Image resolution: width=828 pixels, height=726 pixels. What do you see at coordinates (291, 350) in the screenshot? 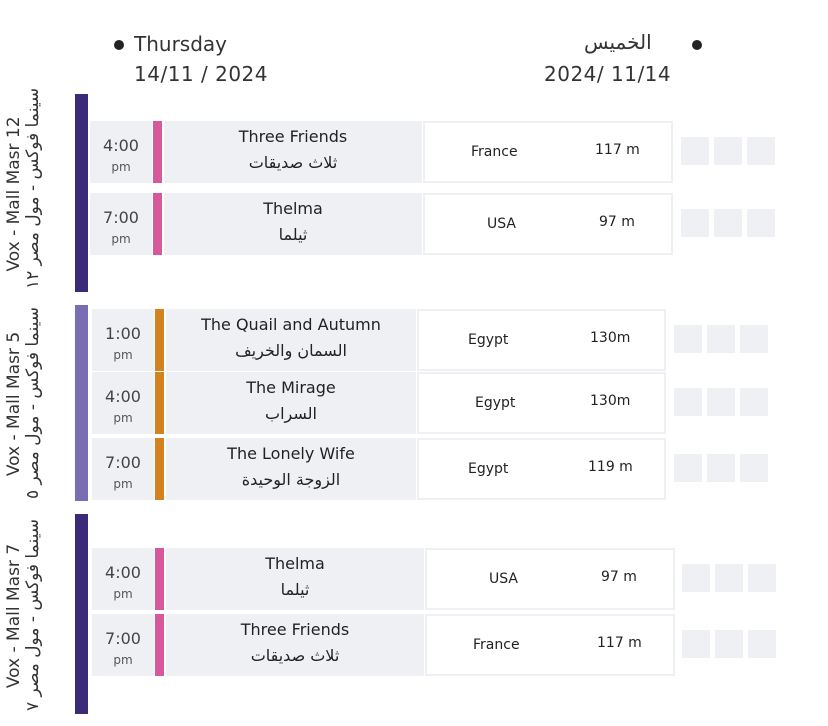
I see `film-title-ar: السمان والخريف` at bounding box center [291, 350].